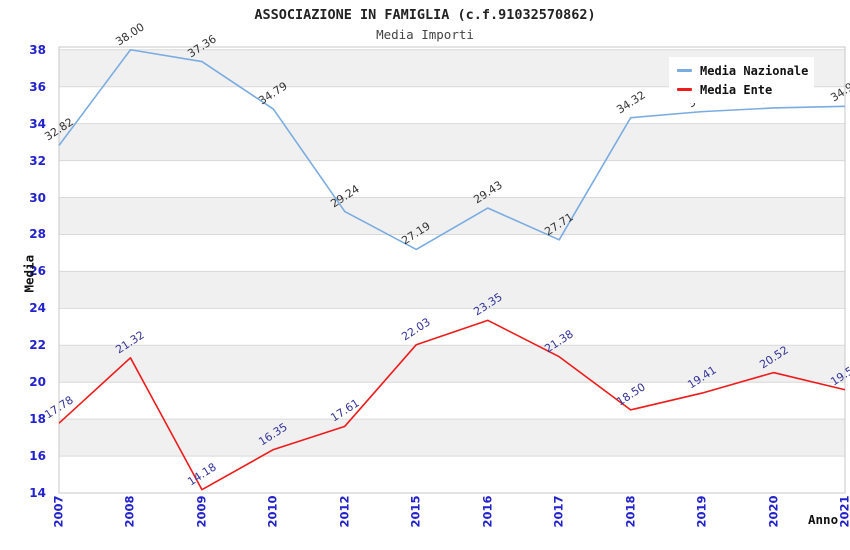 The height and width of the screenshot is (550, 850). Describe the element at coordinates (701, 511) in the screenshot. I see `x-tick-label: 2019` at that location.